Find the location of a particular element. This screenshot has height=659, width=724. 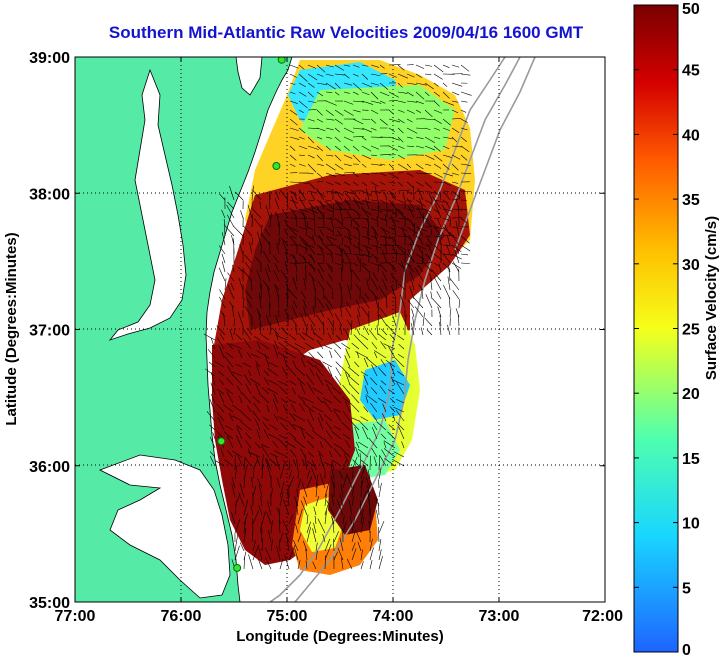

field-north-green is located at coordinates (377, 122).